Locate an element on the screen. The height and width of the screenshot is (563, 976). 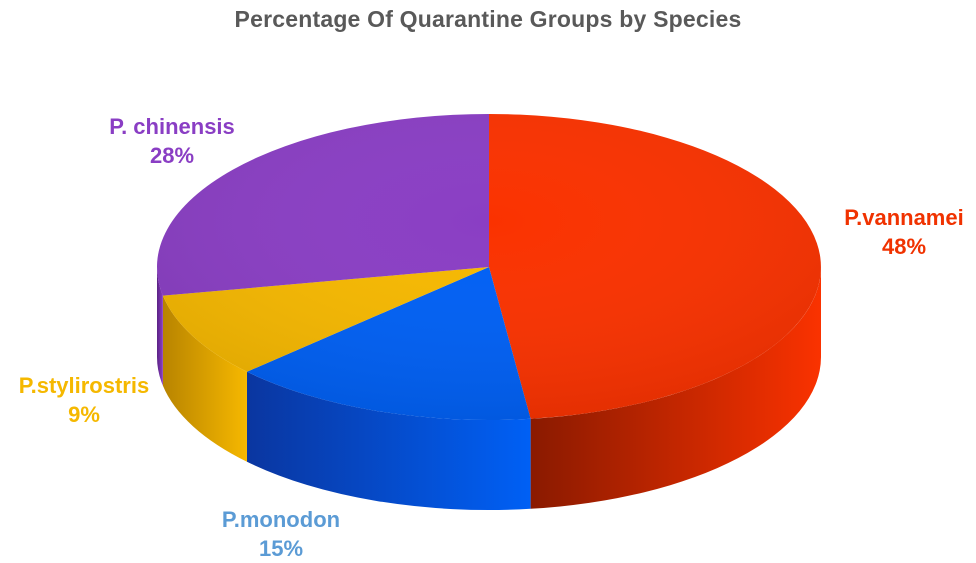
pie-side-p-monodon is located at coordinates (388, 440).